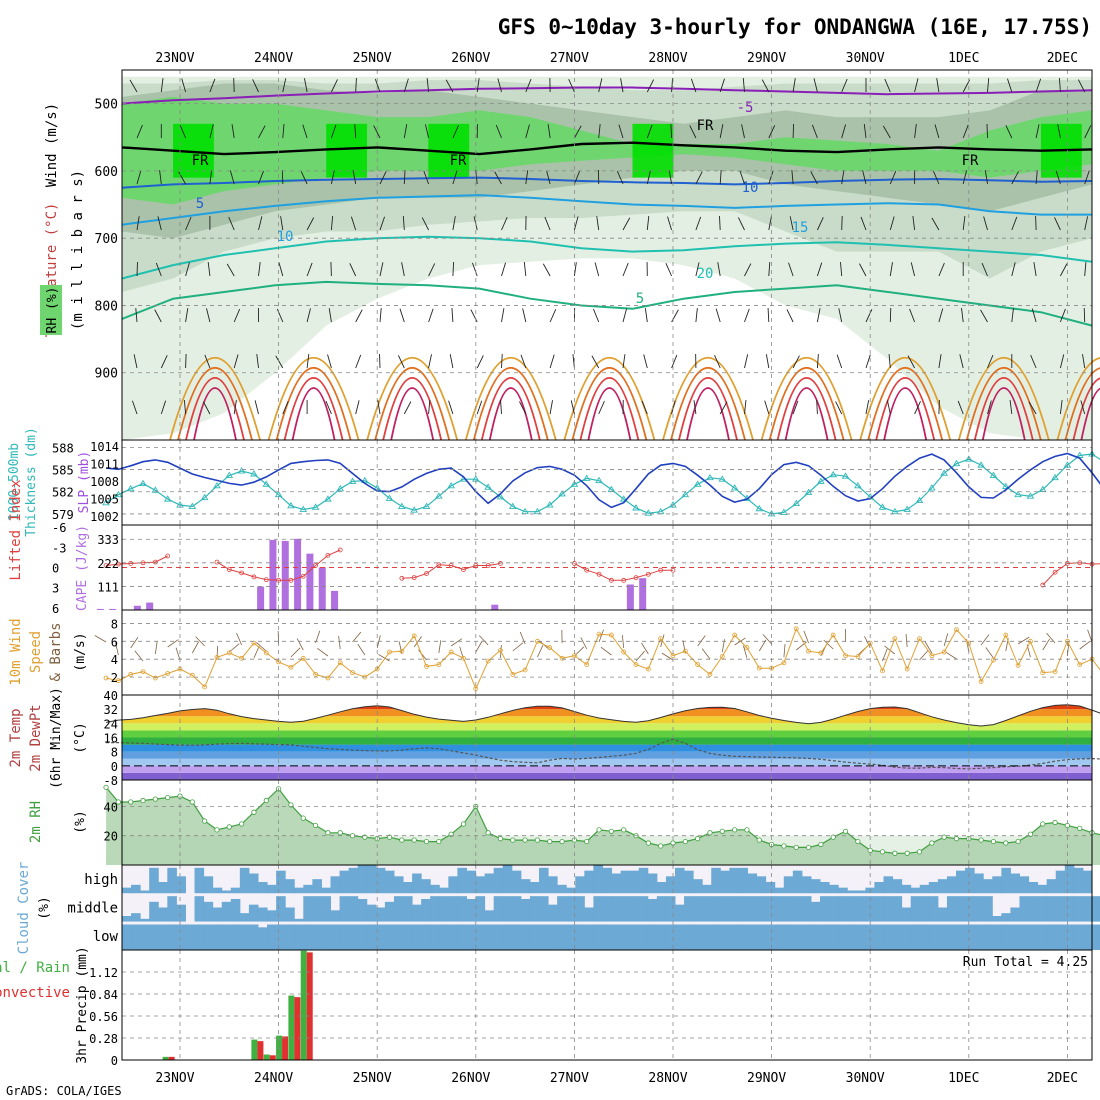 The image size is (1100, 1100). I want to click on legend-rh2m-units: (%), so click(80, 821).